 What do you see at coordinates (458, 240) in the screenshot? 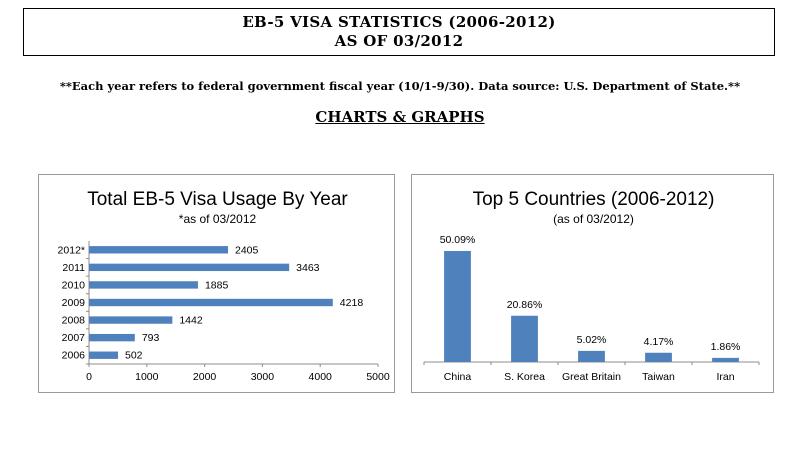
I see `data-label: 50.09%` at bounding box center [458, 240].